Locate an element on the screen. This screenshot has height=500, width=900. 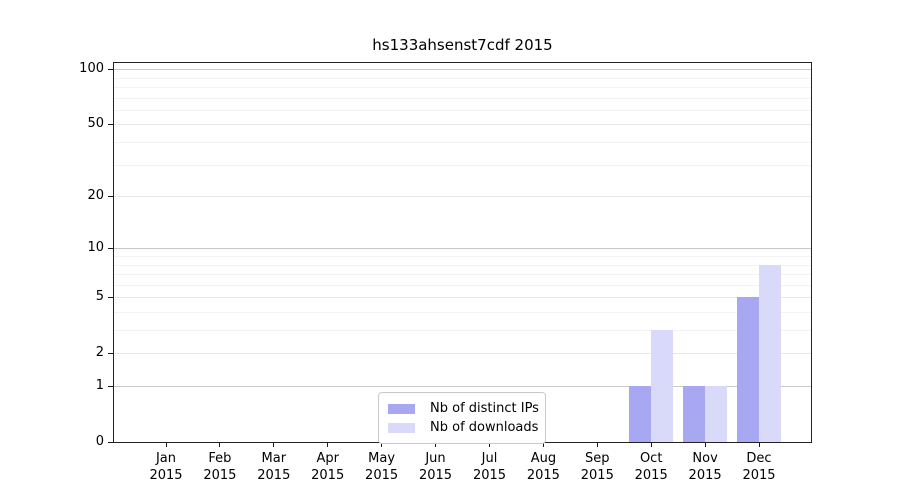
y-tick-label: 10 is located at coordinates (95, 248).